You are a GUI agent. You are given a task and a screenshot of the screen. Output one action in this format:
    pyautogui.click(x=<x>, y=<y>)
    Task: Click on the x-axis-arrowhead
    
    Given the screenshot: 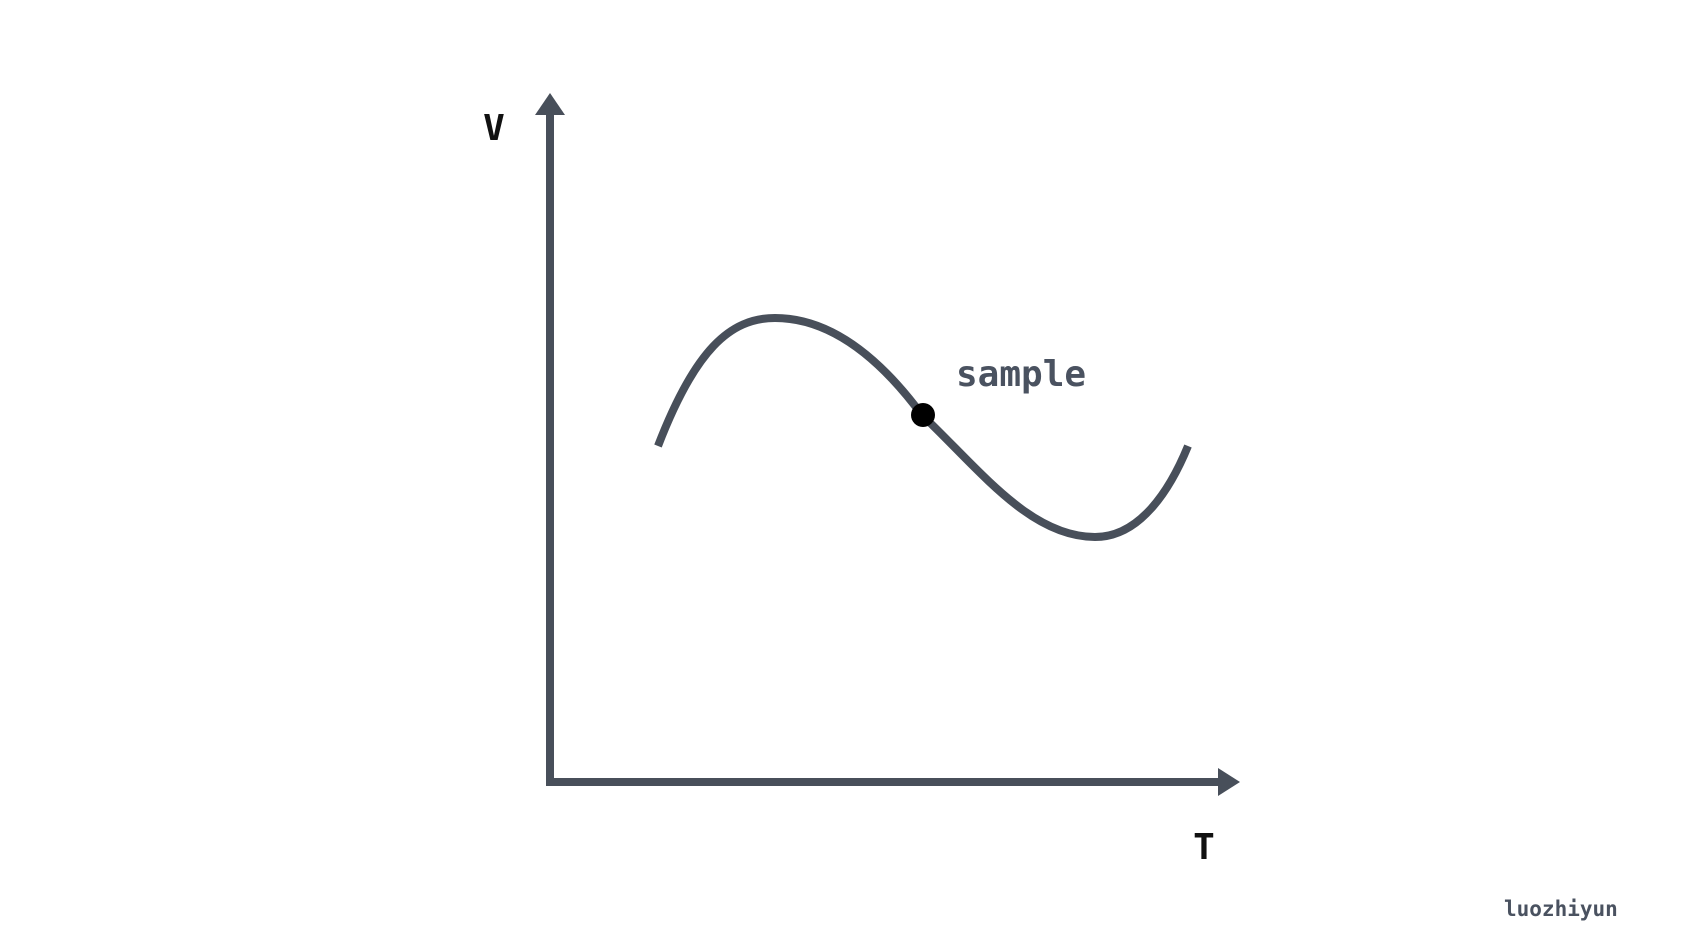 What is the action you would take?
    pyautogui.click(x=1229, y=782)
    